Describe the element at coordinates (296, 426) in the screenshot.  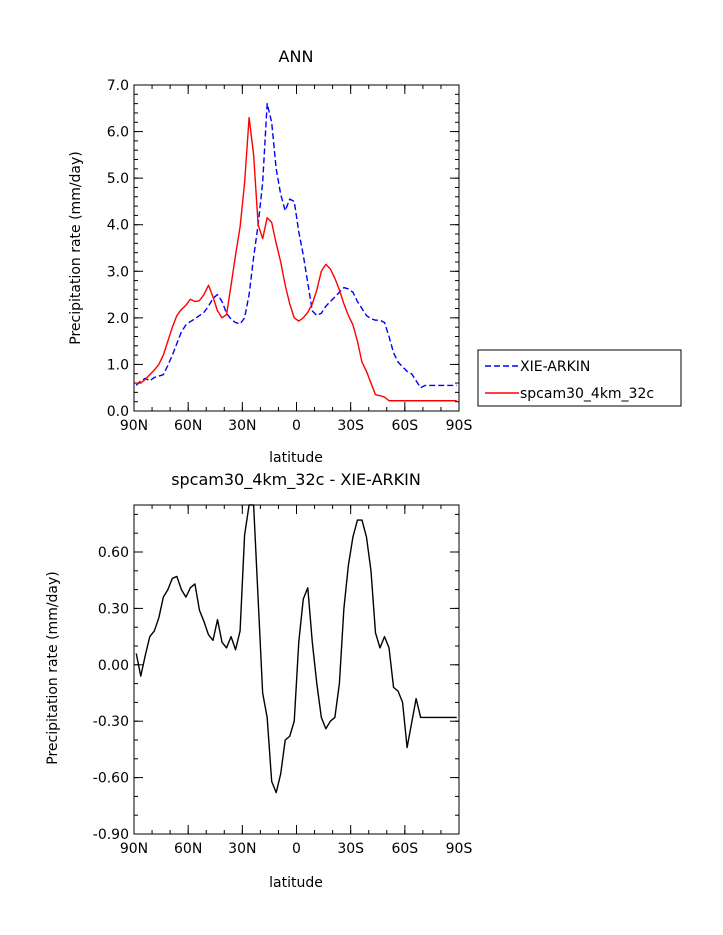
I see `top-x-tick-label: 0` at that location.